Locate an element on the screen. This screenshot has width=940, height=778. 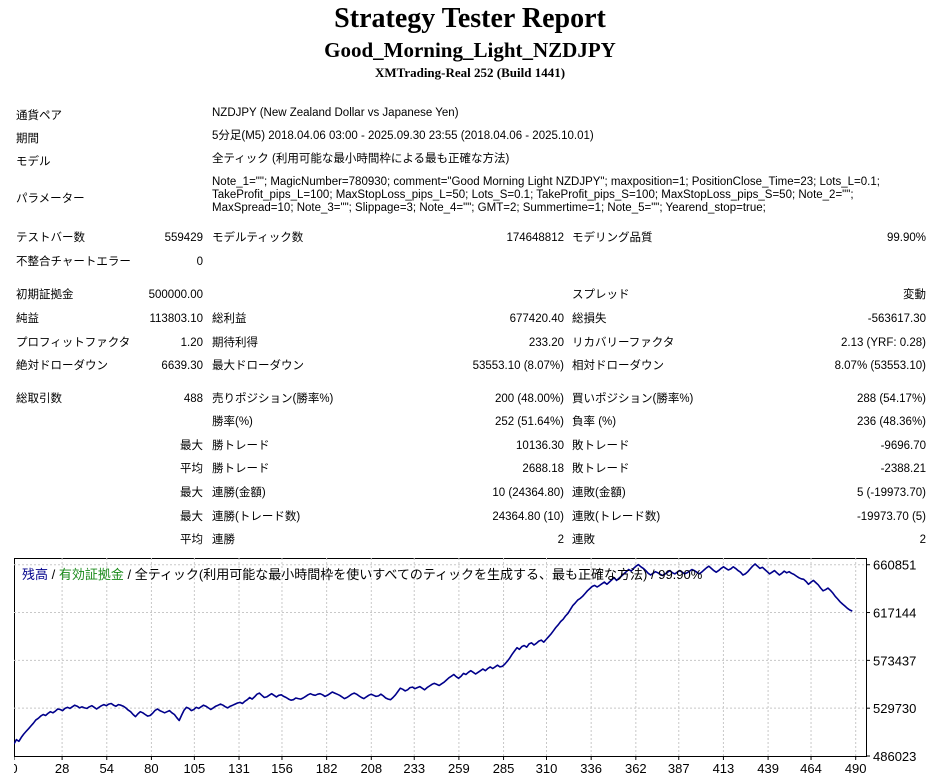
stats-cell: 53553.10 (8.07%) is located at coordinates (518, 366).